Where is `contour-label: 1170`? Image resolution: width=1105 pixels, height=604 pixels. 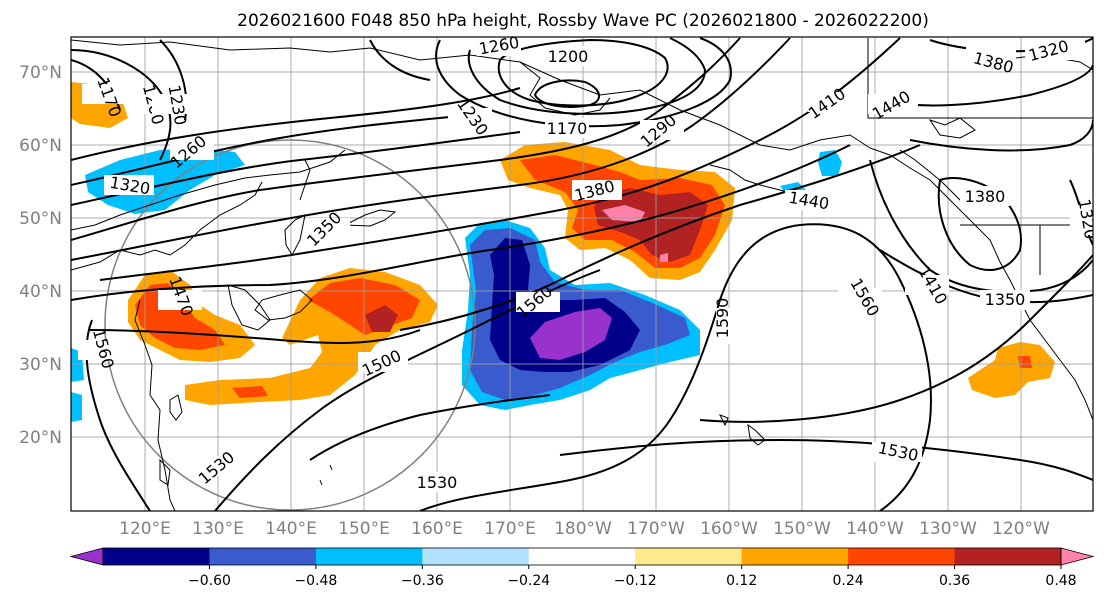
contour-label: 1170 is located at coordinates (567, 128).